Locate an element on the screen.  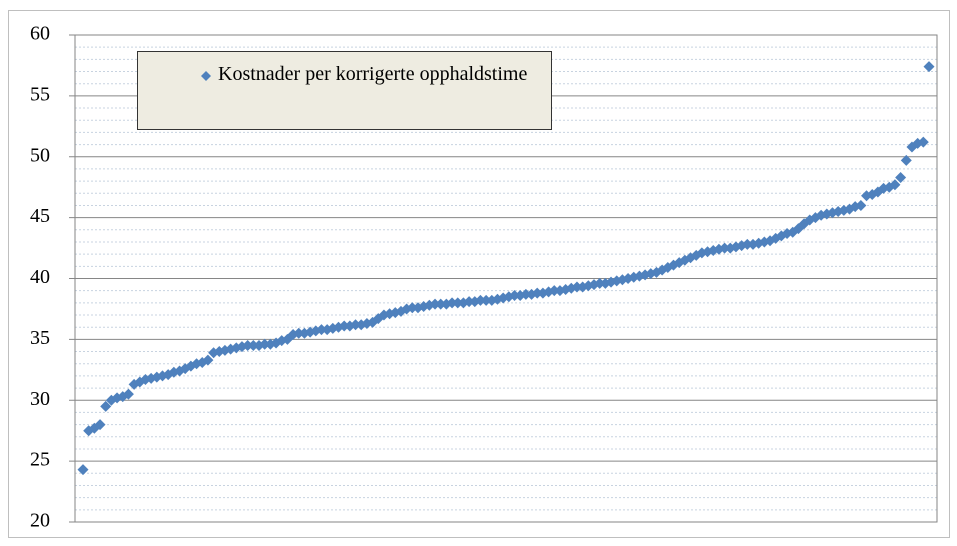
legend-marker is located at coordinates (206, 76).